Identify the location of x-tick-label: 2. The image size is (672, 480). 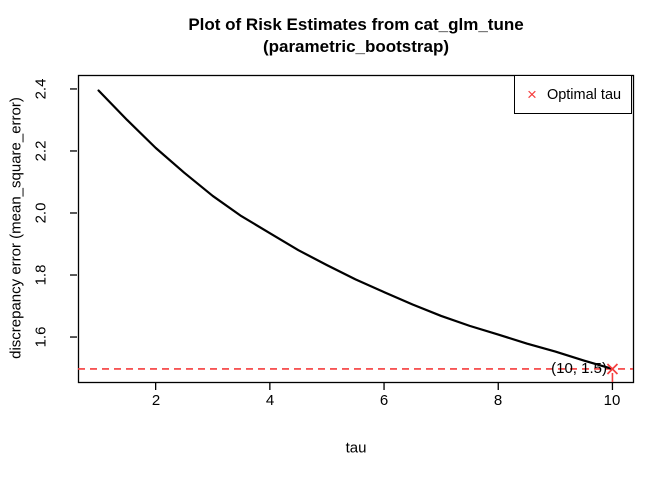
(156, 400).